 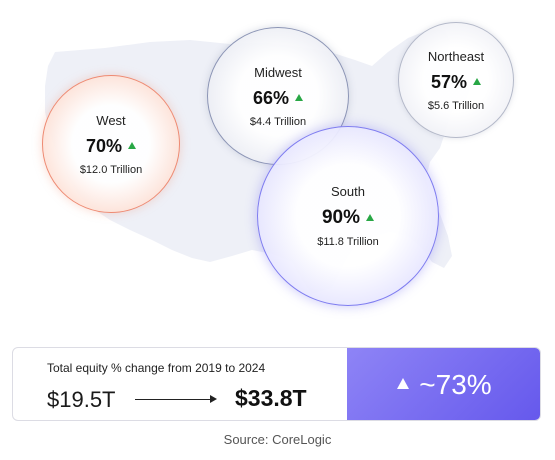 I want to click on bubble-south: South 90% $11.8 Trillion, so click(x=348, y=216).